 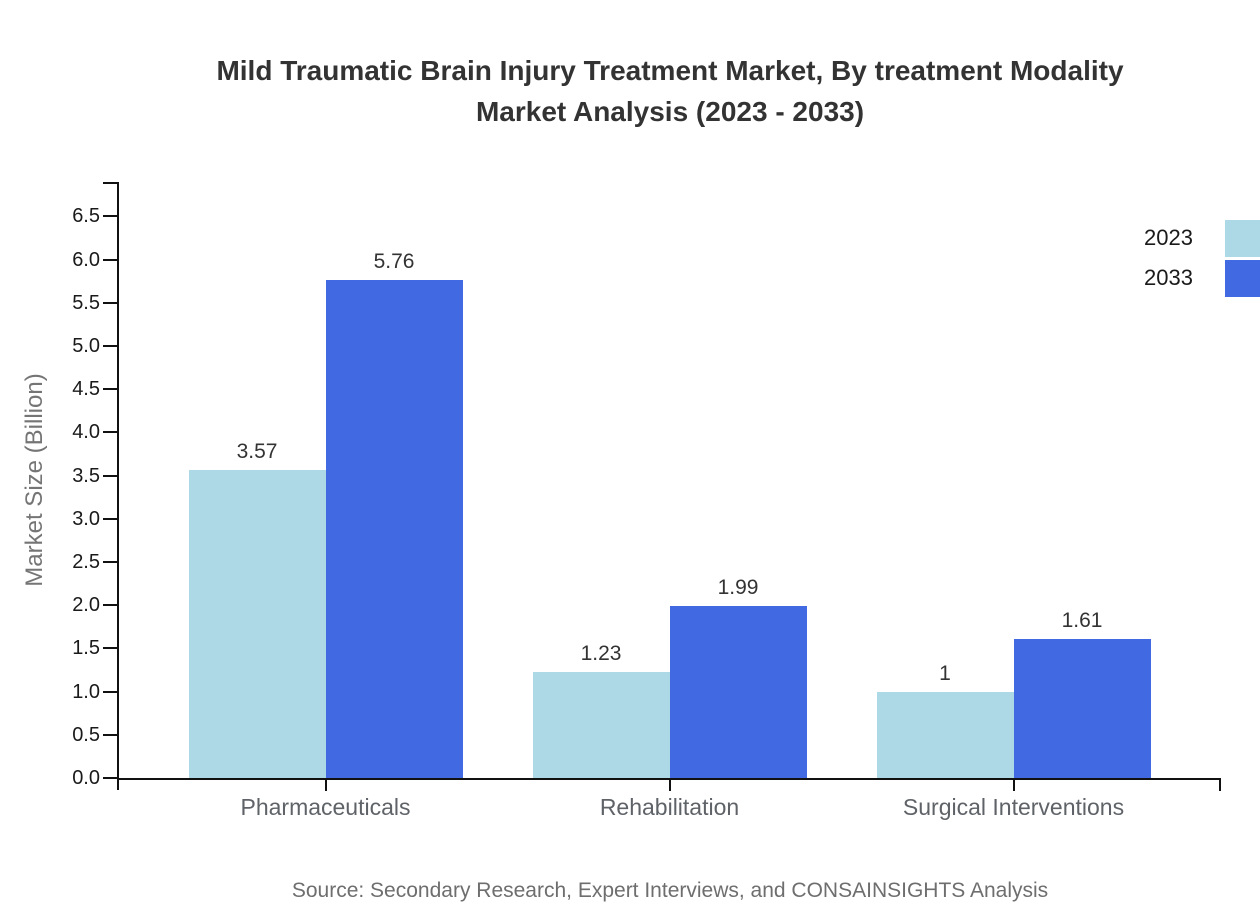 What do you see at coordinates (669, 785) in the screenshot?
I see `x-tick-rehabilitation` at bounding box center [669, 785].